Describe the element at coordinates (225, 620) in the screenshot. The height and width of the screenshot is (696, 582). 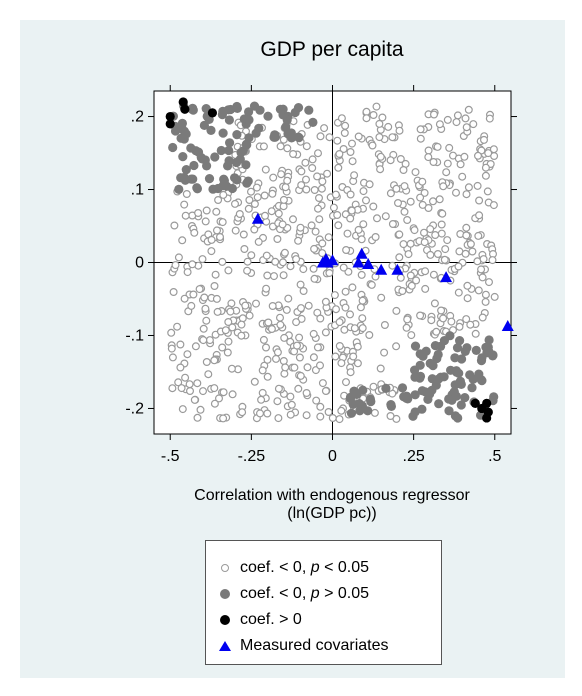
I see `black-circle-icon` at that location.